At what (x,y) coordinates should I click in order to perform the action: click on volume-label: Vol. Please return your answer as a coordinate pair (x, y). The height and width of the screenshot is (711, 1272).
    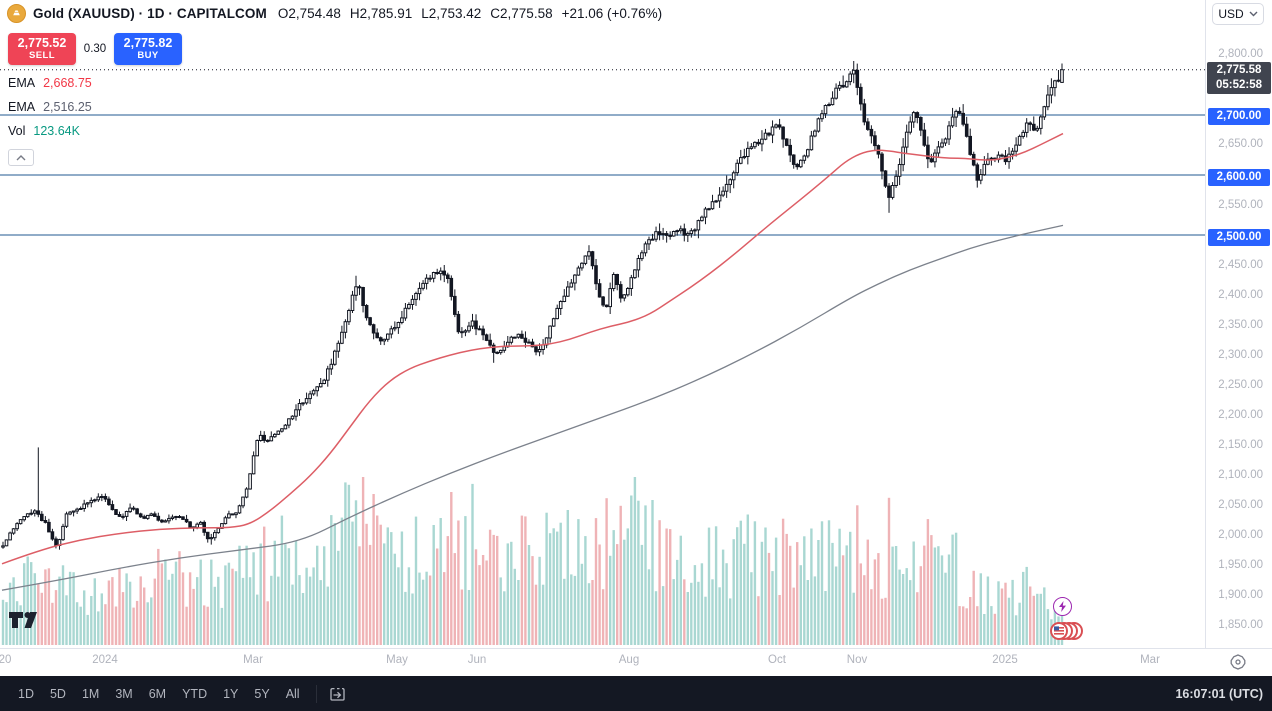
    Looking at the image, I should click on (17, 131).